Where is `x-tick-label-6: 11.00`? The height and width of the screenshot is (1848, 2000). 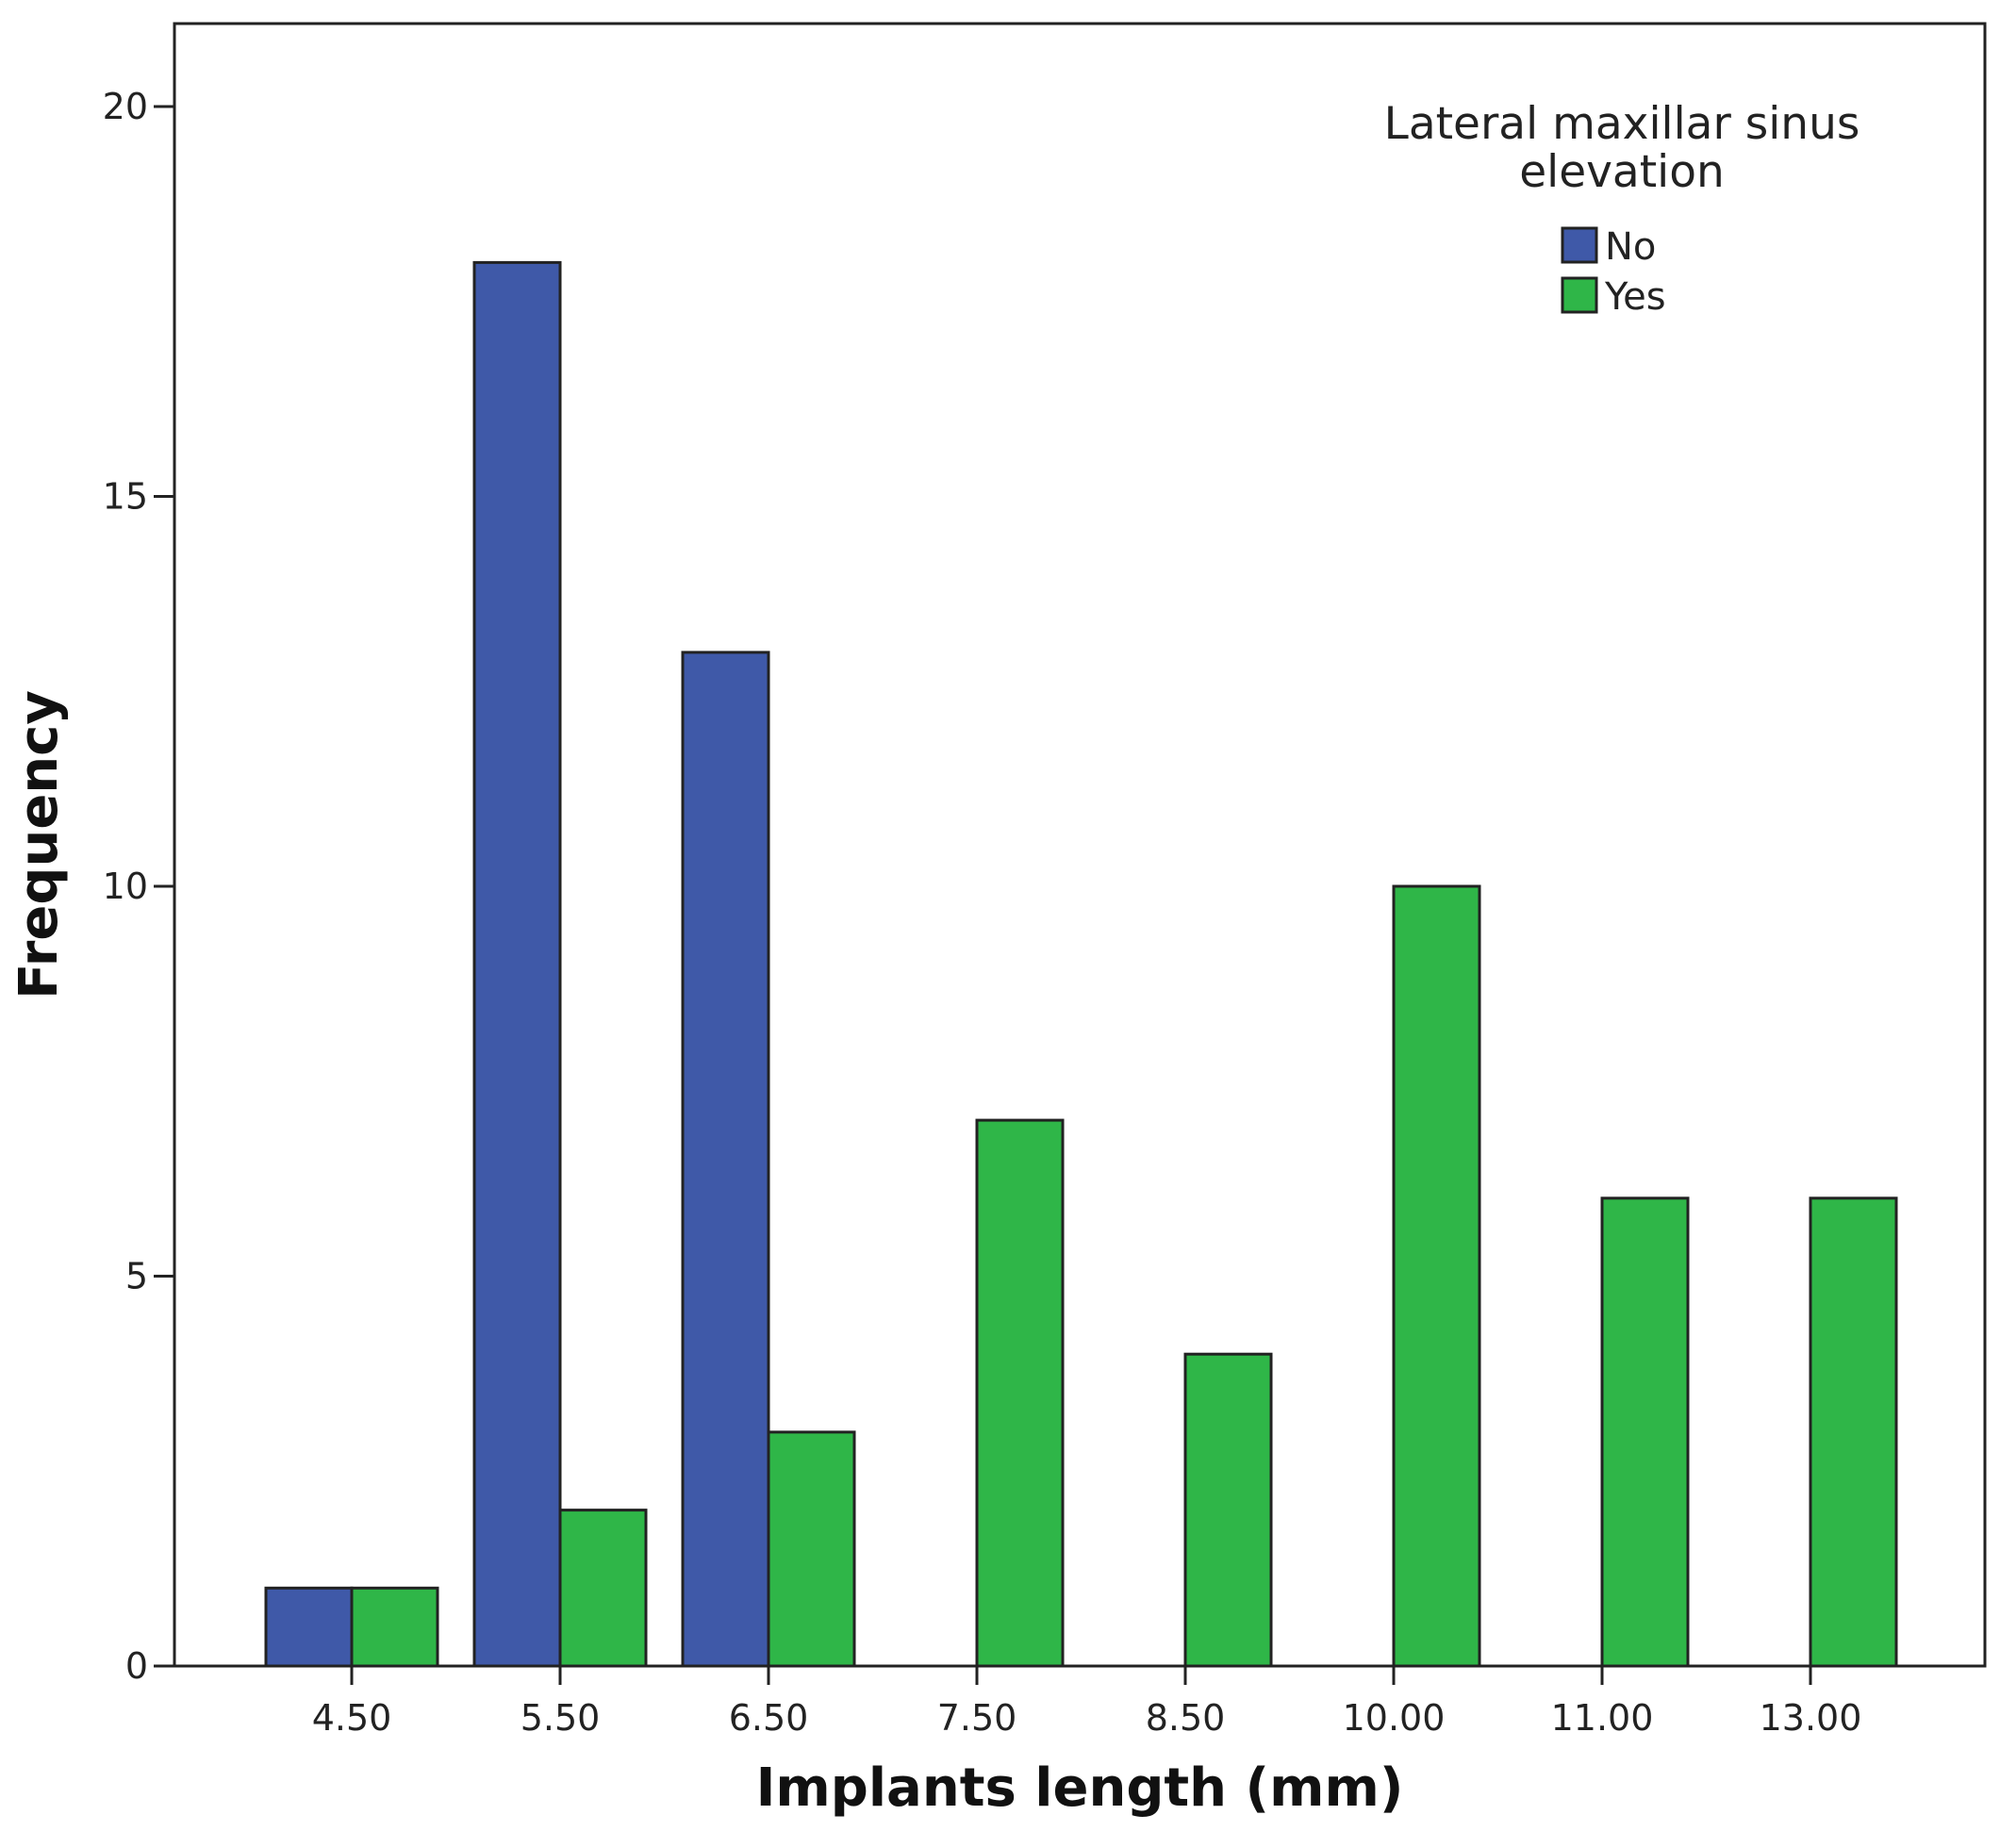
x-tick-label-6: 11.00 is located at coordinates (1602, 1718).